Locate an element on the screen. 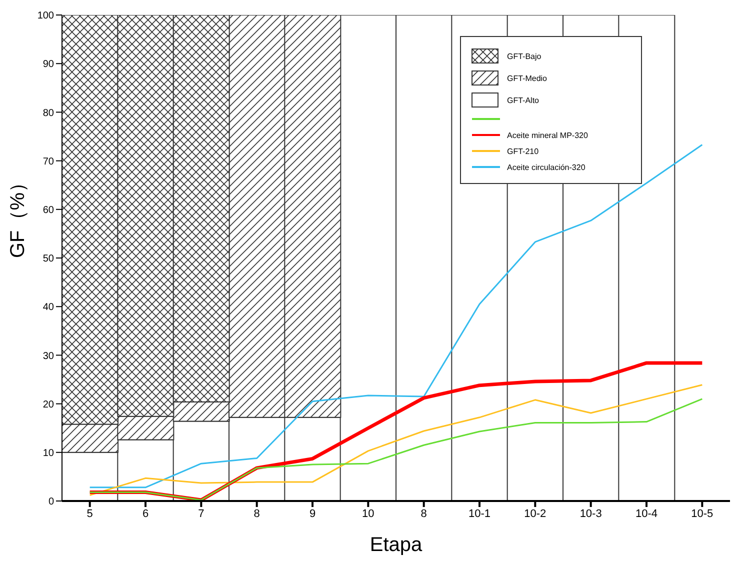 The image size is (742, 563). y-tick-label: 80 is located at coordinates (48, 113).